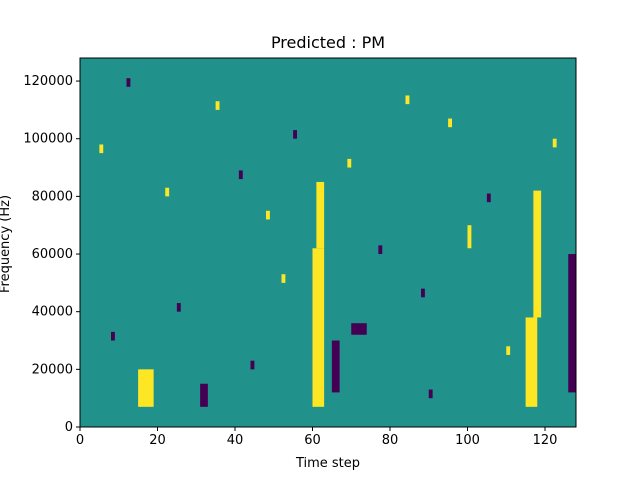  What do you see at coordinates (328, 42) in the screenshot?
I see `chart-title: Predicted : PM` at bounding box center [328, 42].